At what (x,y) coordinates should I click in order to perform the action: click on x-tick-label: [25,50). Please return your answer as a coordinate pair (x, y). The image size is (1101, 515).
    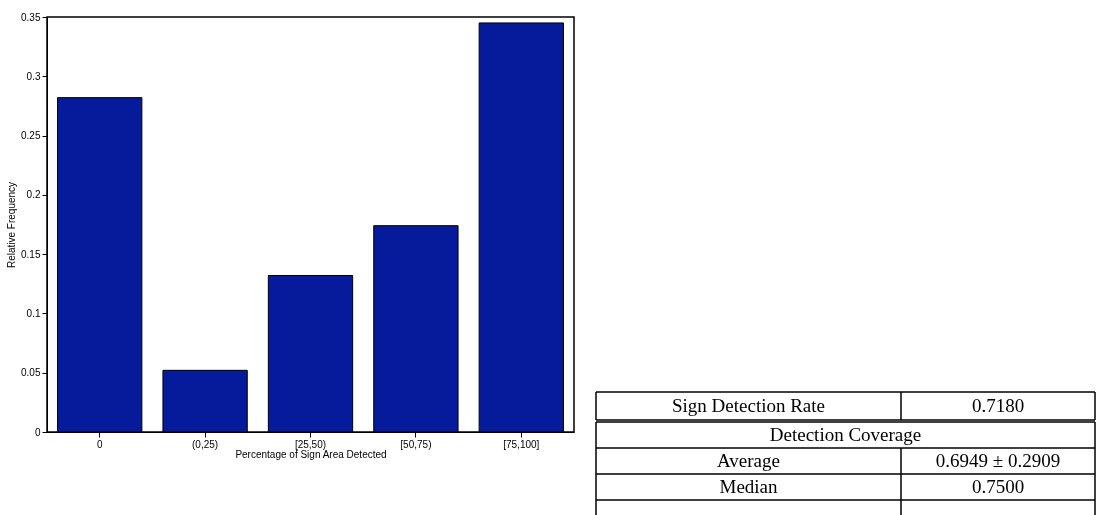
    Looking at the image, I should click on (310, 444).